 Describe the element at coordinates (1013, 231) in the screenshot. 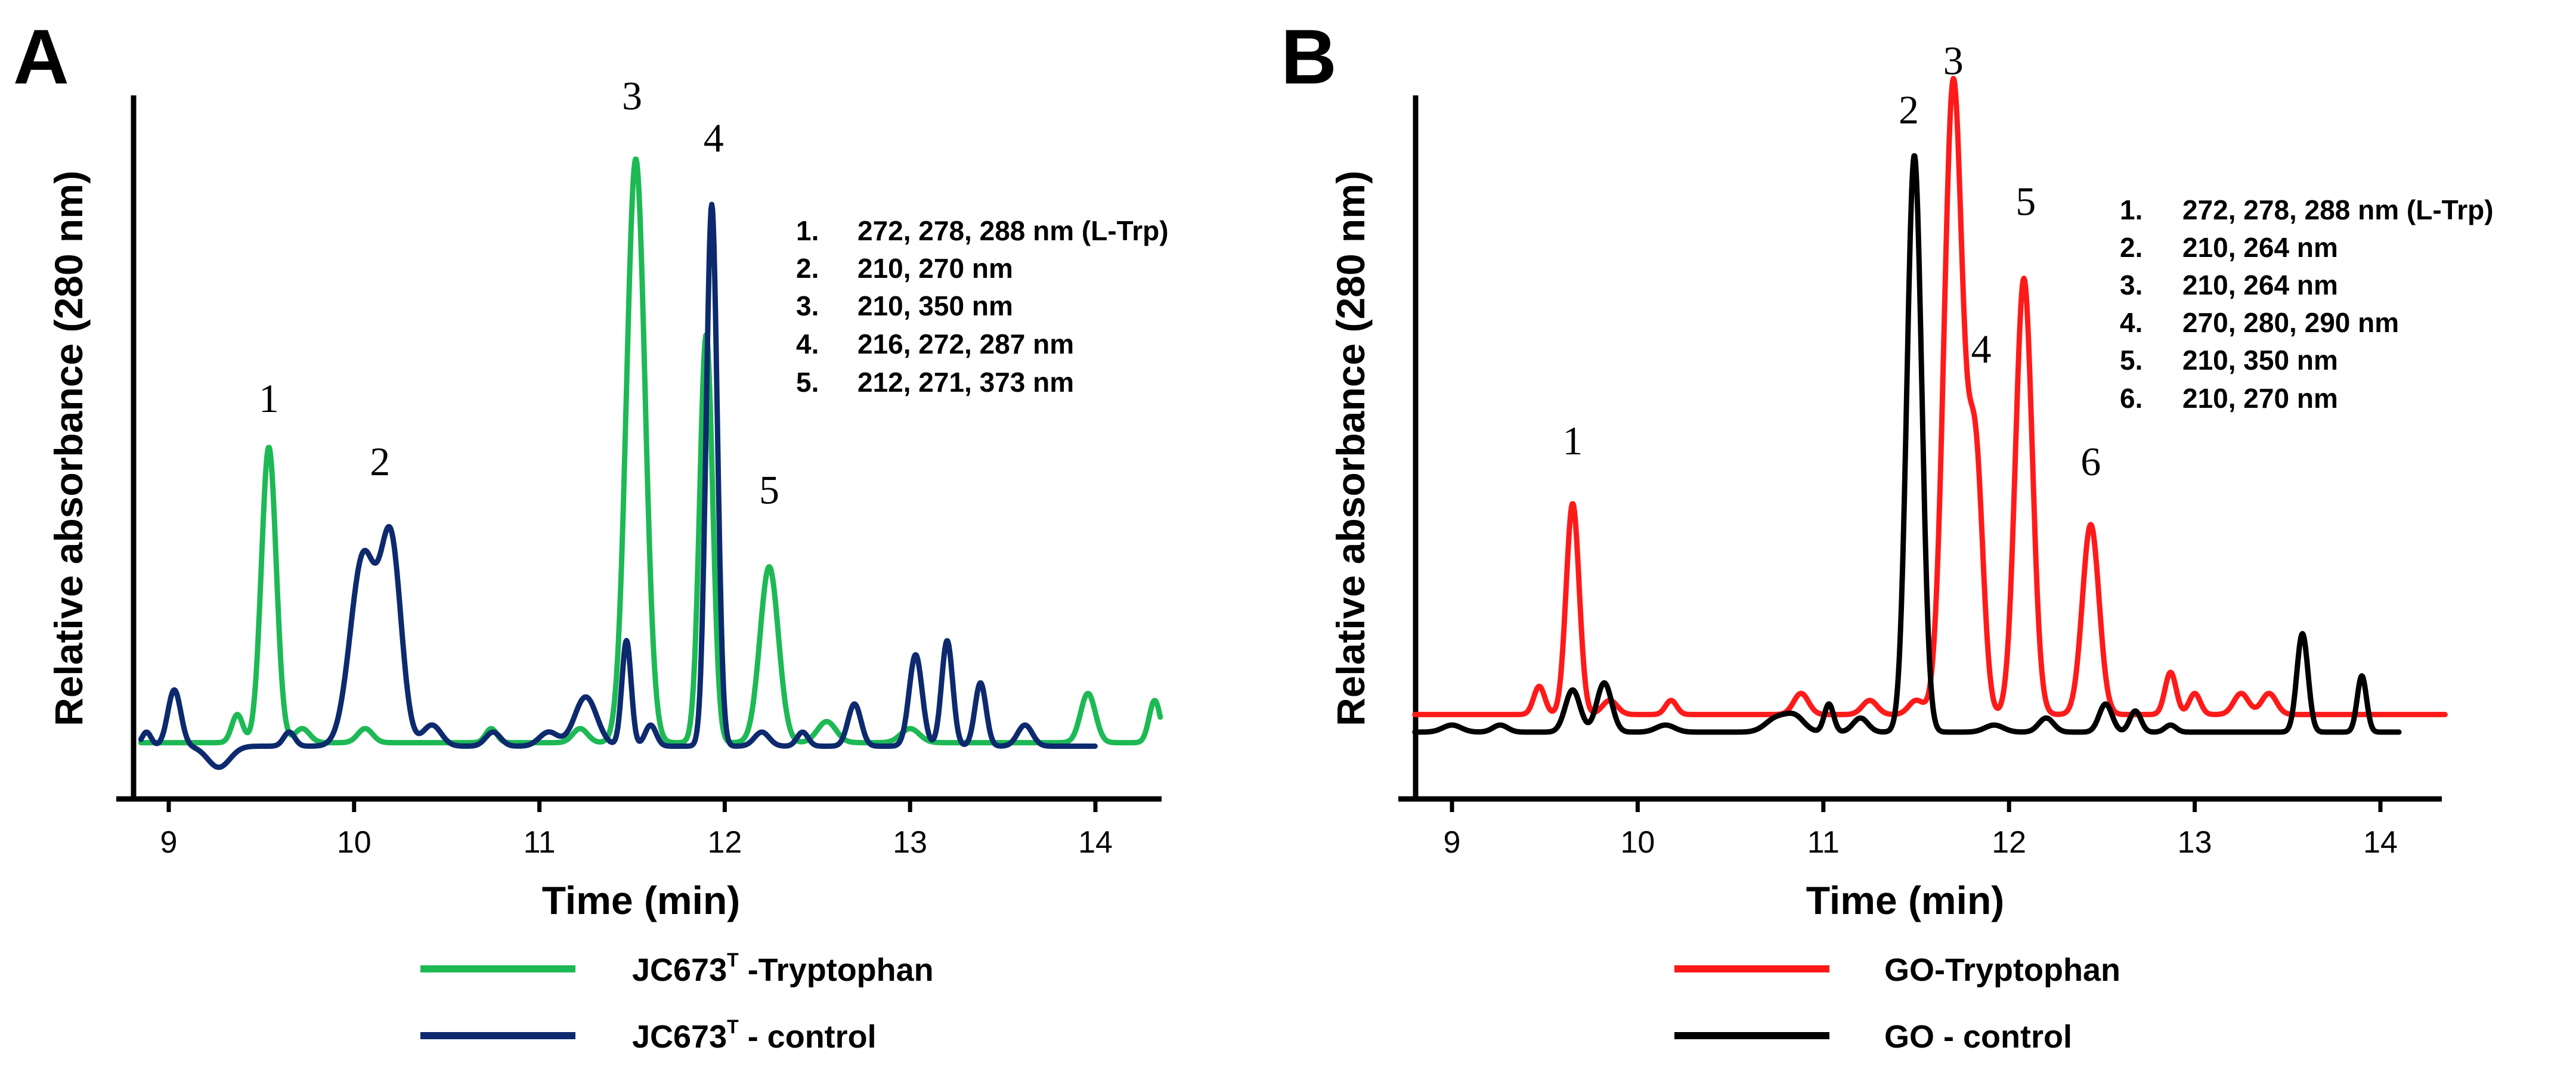

I see `annot-a-1-text: 272, 278, 288 nm (L-Trp)` at that location.